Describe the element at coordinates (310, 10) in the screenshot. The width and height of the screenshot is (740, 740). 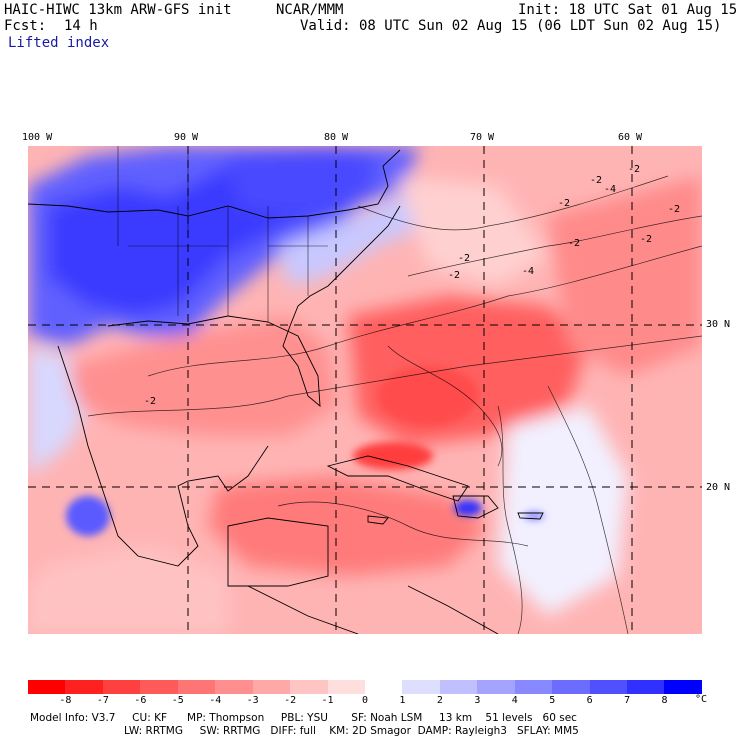
I see `org-label: NCAR/MMM` at that location.